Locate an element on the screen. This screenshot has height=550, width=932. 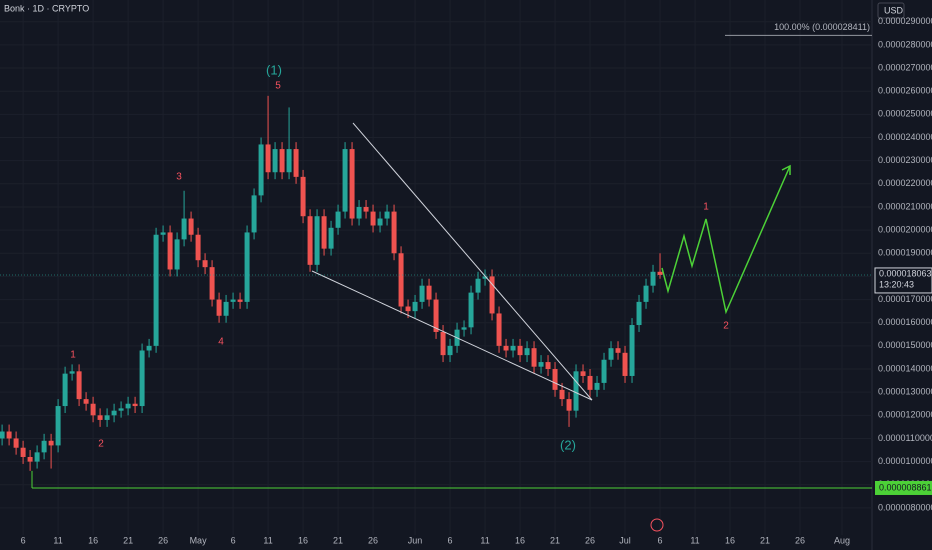
projection-arrow is located at coordinates (786, 169).